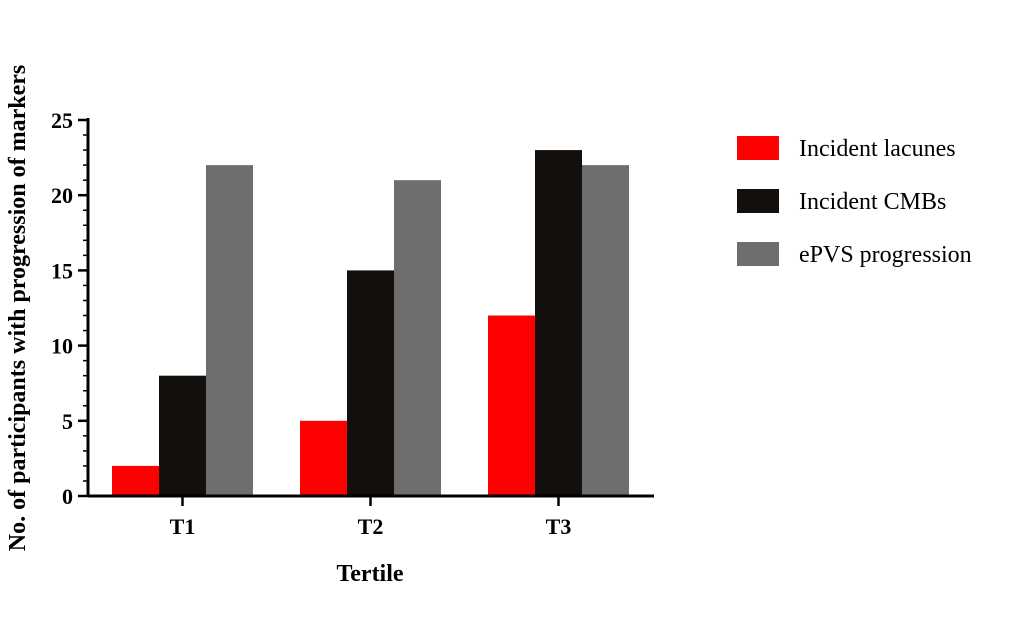 The width and height of the screenshot is (1020, 619). What do you see at coordinates (758, 148) in the screenshot?
I see `legend-swatch-incident-lacunes` at bounding box center [758, 148].